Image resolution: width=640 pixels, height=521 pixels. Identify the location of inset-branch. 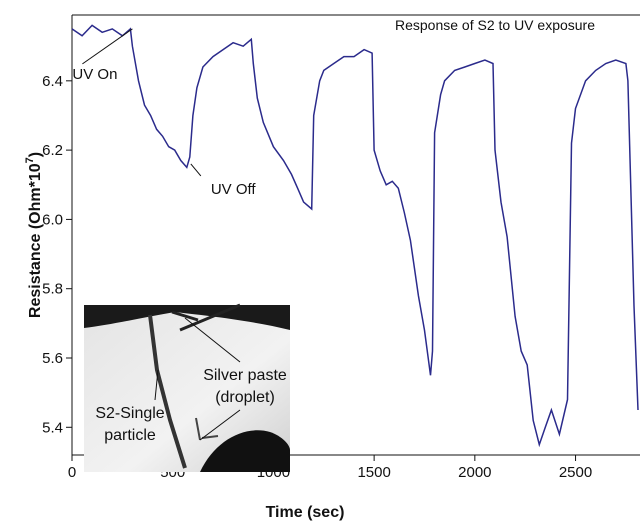
(207, 429).